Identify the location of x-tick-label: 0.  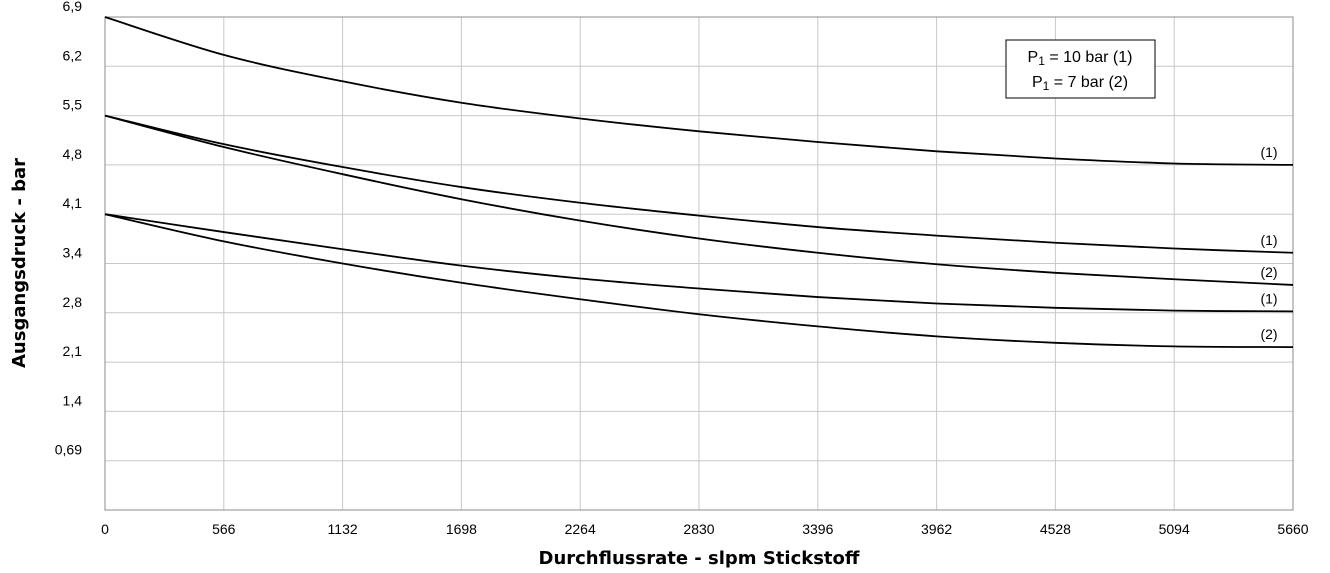
(105, 529).